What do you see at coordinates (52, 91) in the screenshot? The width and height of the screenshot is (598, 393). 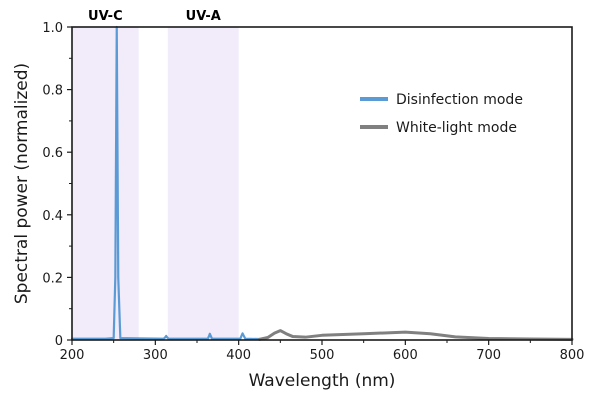 I see `y-tick-label: 0.8` at bounding box center [52, 91].